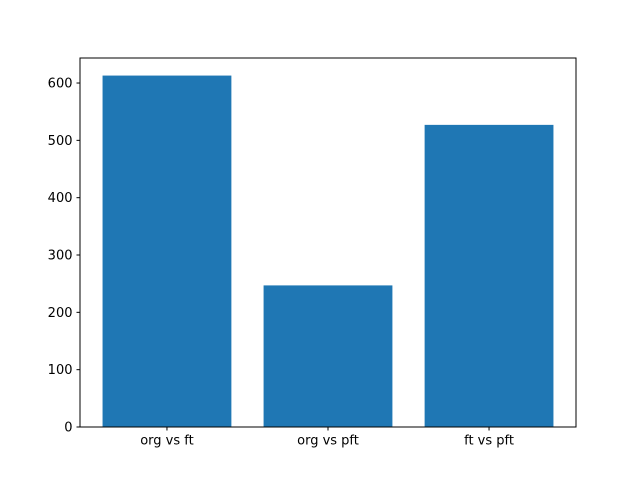 Image resolution: width=640 pixels, height=480 pixels. What do you see at coordinates (60, 198) in the screenshot?
I see `y-tick-label: 400` at bounding box center [60, 198].